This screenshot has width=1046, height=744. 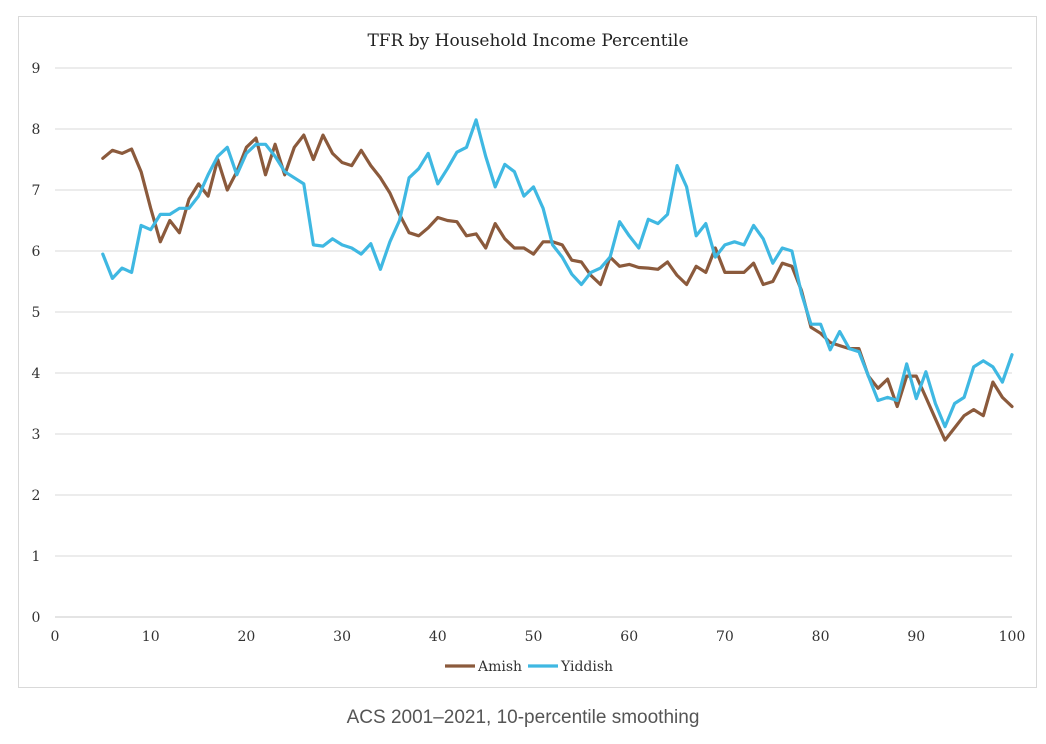 I want to click on y-tick-label: 6, so click(x=36, y=252).